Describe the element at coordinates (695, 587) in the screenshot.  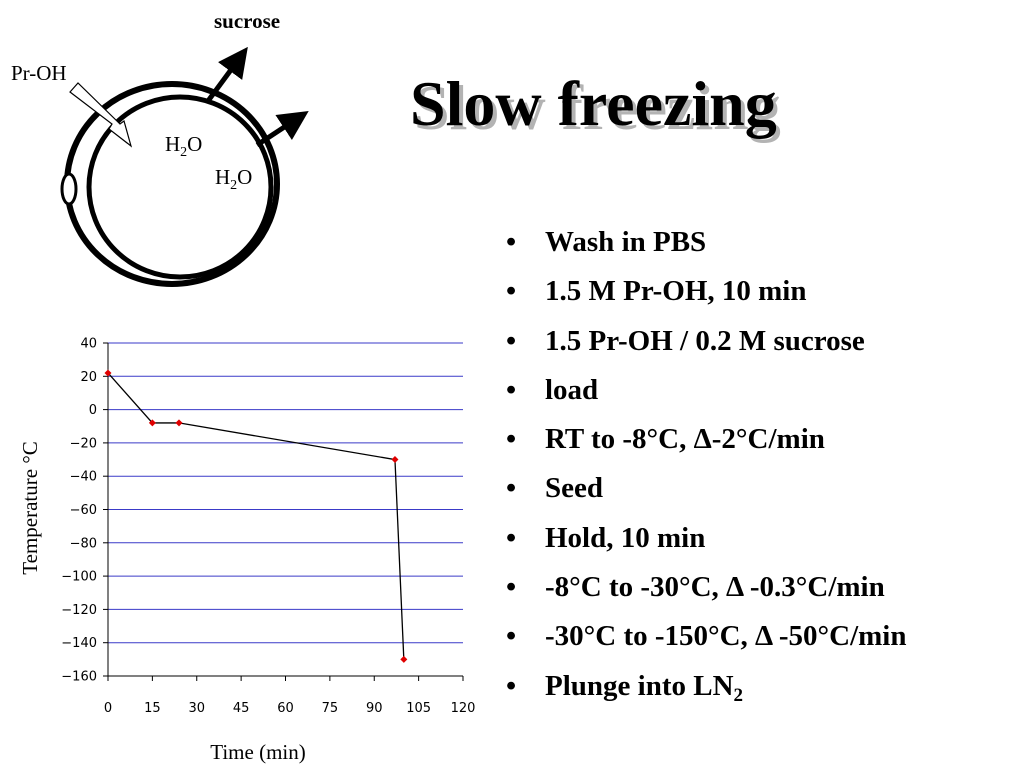
I see `list-item: • -8°C to -30°C, Δ -0.3°C/min` at that location.